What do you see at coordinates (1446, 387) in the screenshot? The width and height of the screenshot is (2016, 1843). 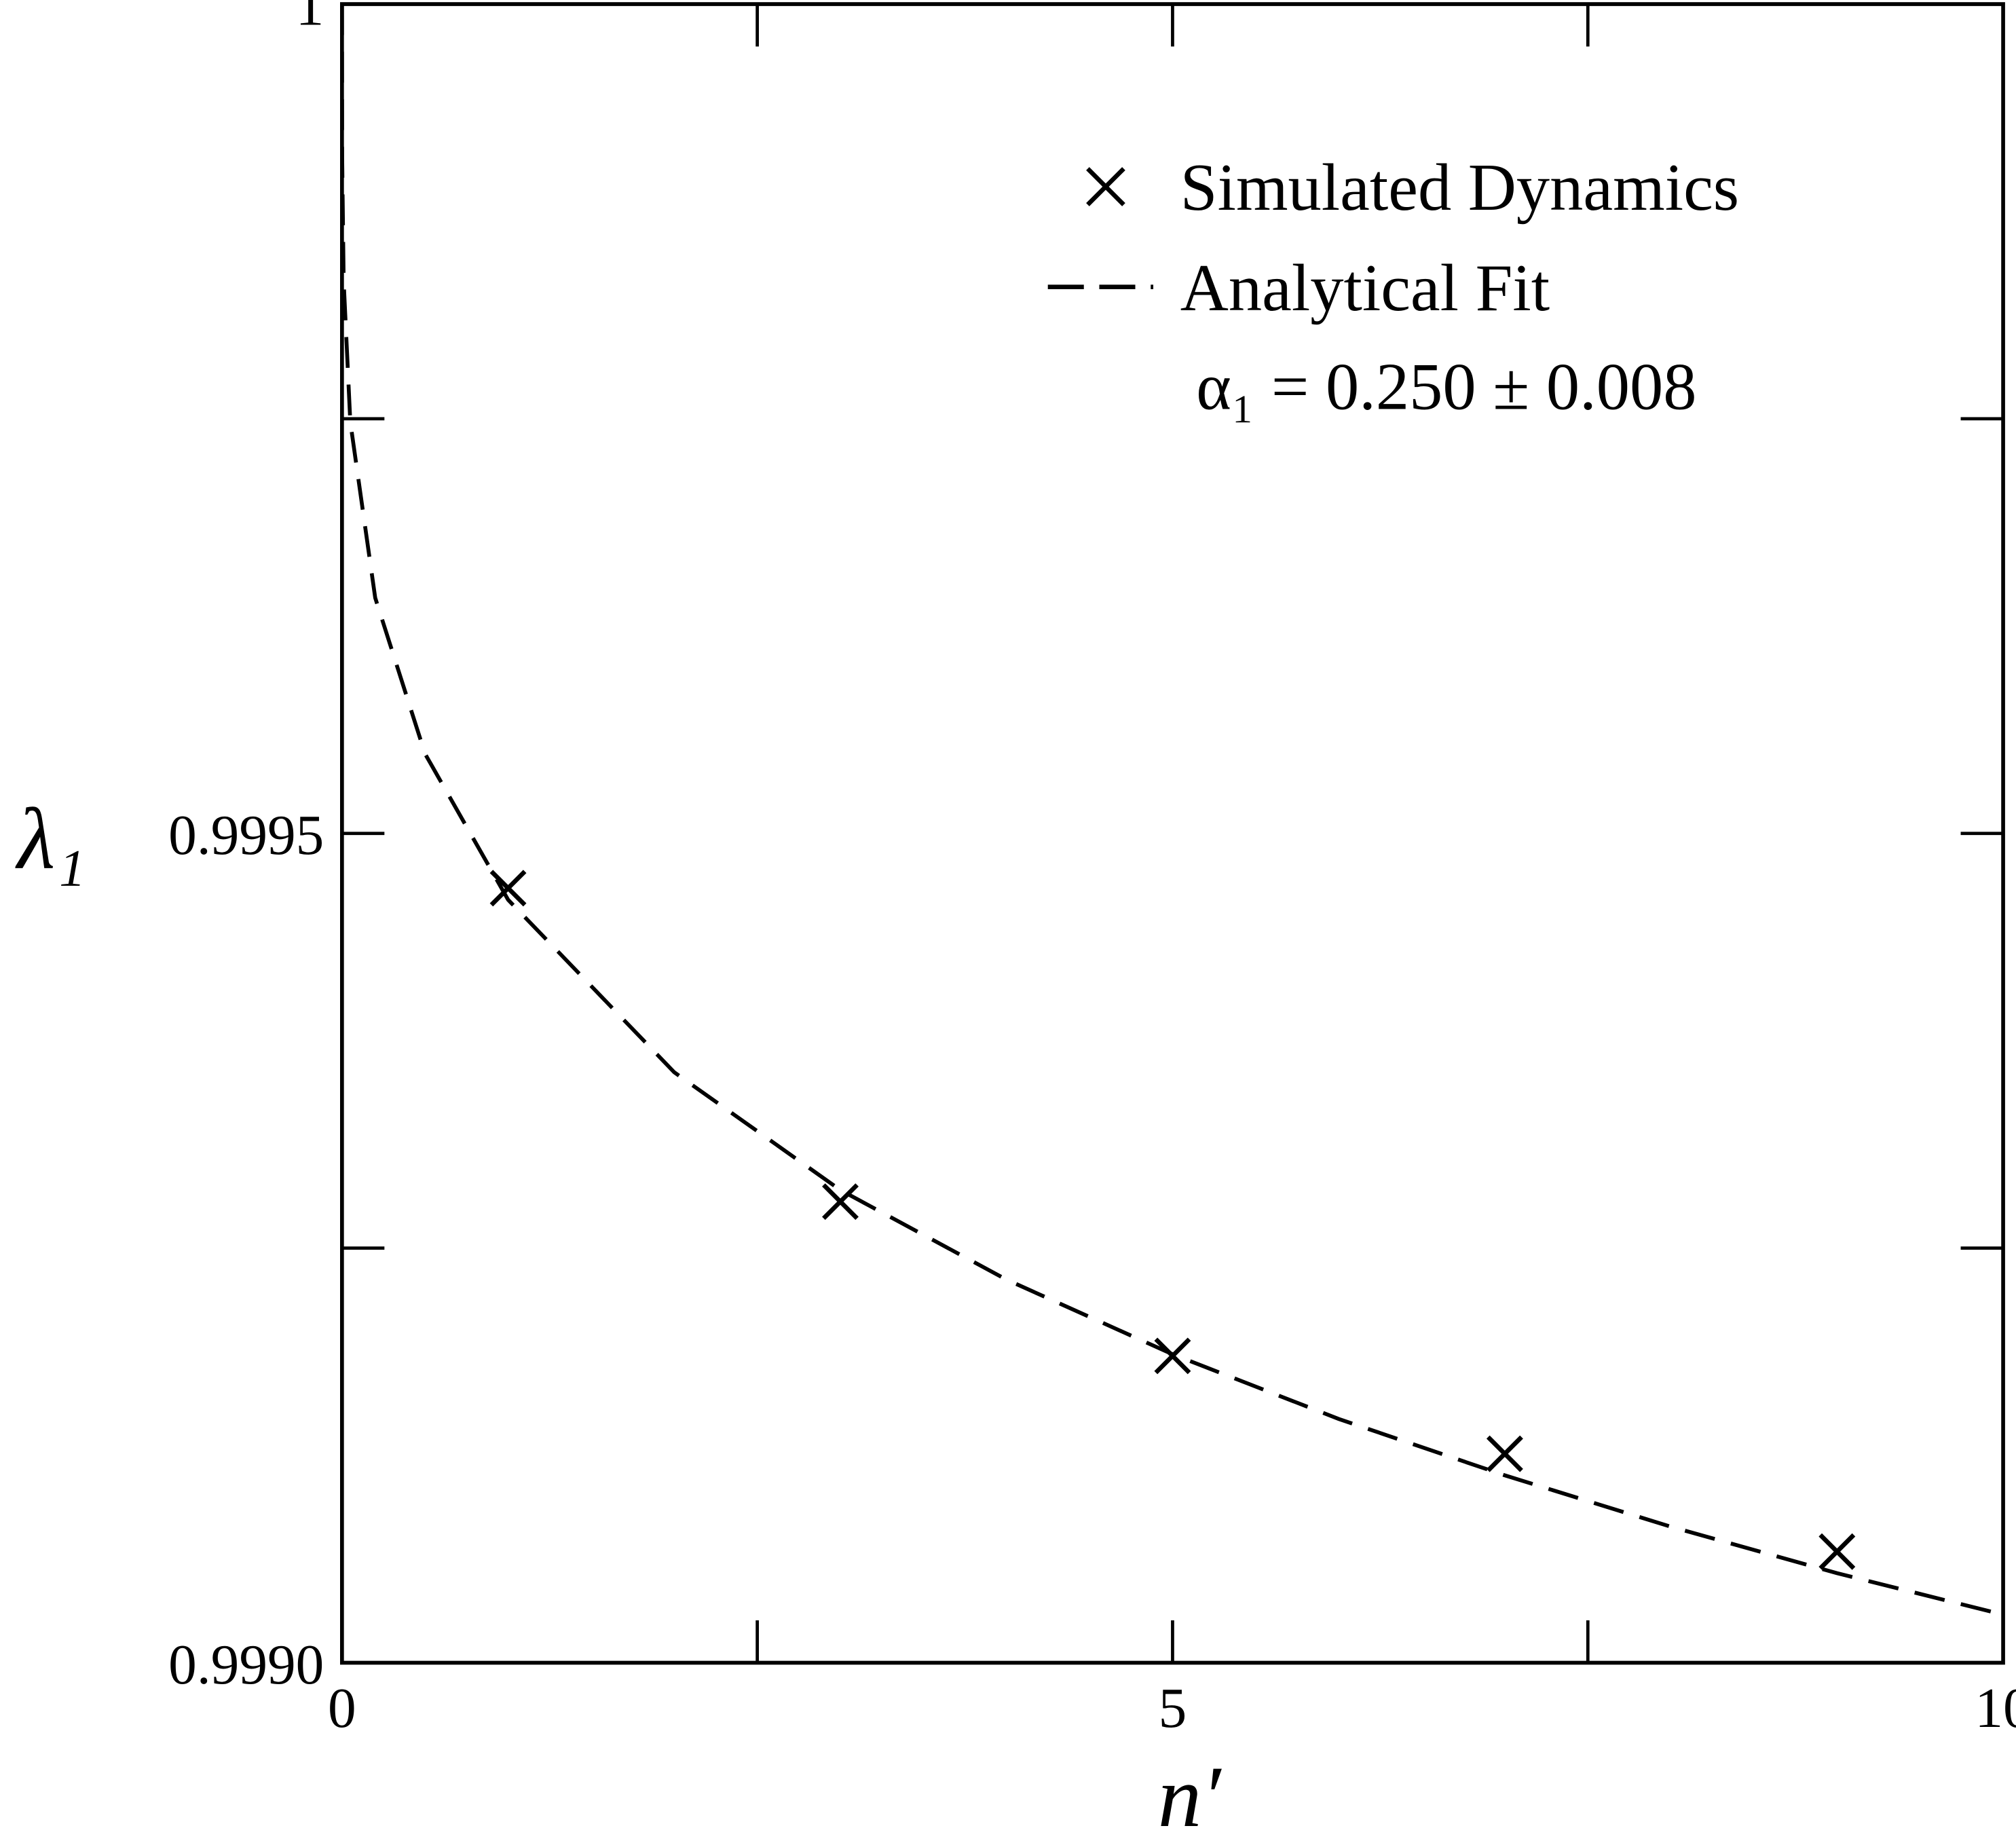 I see `annotation: α₁ = 0.250 ± 0.008` at bounding box center [1446, 387].